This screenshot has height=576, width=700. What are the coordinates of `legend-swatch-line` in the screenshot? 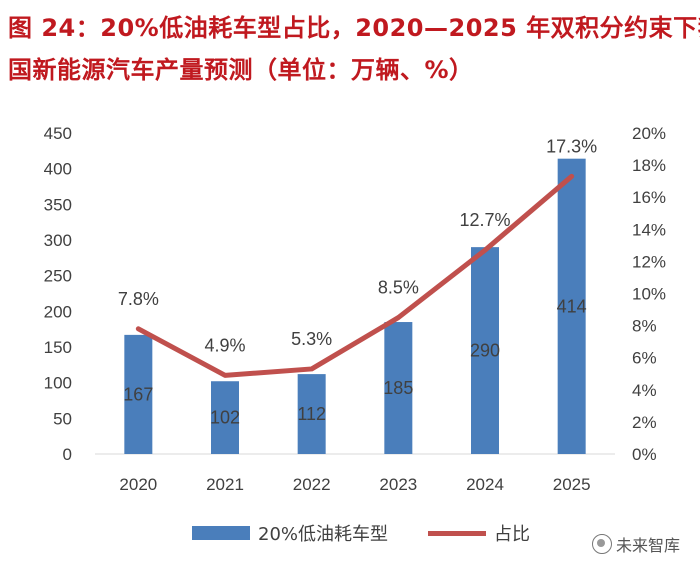 It's located at (457, 533).